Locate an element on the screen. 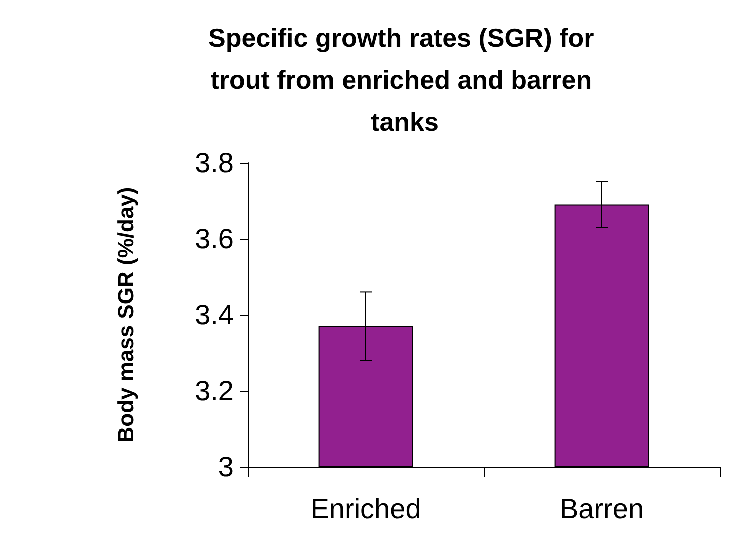 This screenshot has width=745, height=545. y-tick-label: 3.6 is located at coordinates (214, 239).